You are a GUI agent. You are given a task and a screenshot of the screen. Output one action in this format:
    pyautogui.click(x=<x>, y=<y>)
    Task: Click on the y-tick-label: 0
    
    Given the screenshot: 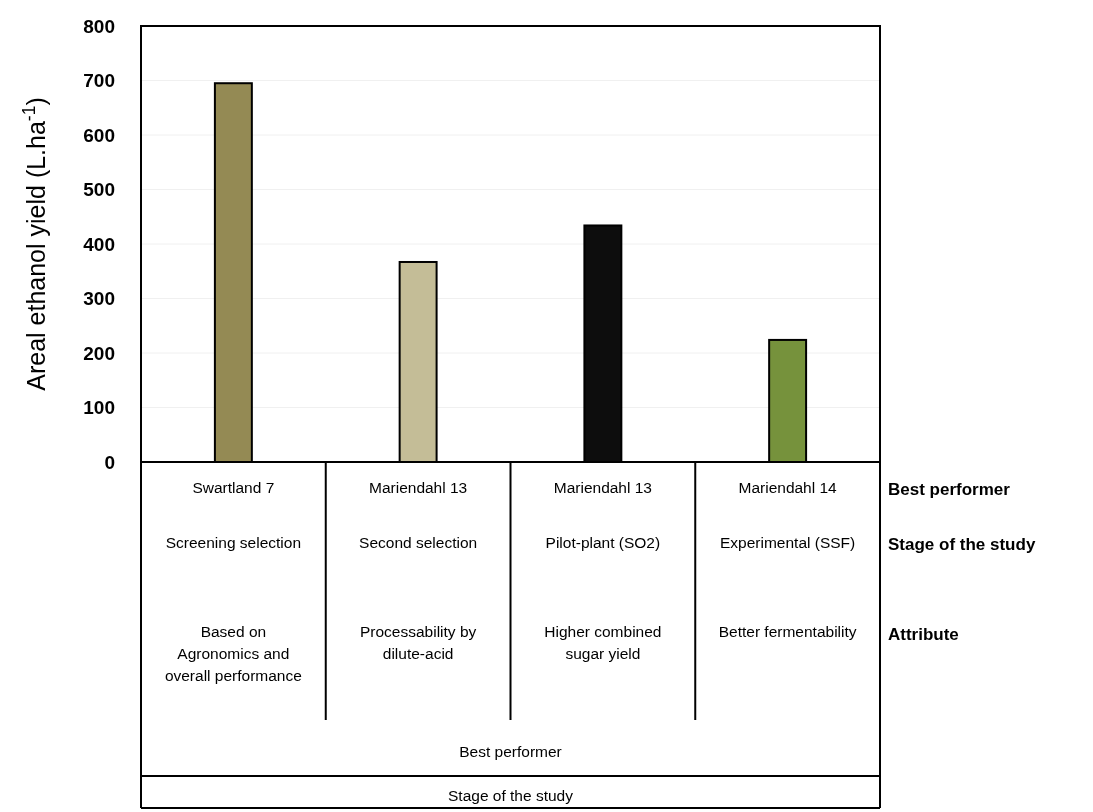 What is the action you would take?
    pyautogui.click(x=109, y=462)
    